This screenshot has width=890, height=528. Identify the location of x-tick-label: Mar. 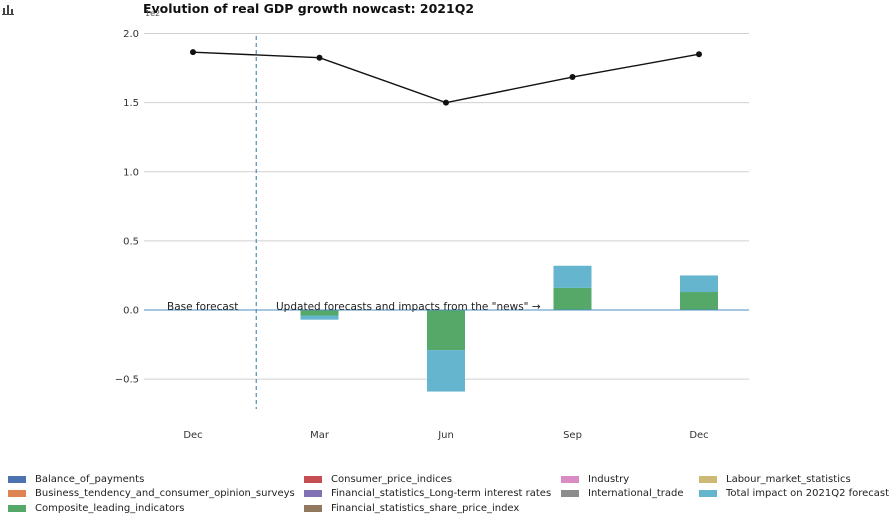
(320, 435).